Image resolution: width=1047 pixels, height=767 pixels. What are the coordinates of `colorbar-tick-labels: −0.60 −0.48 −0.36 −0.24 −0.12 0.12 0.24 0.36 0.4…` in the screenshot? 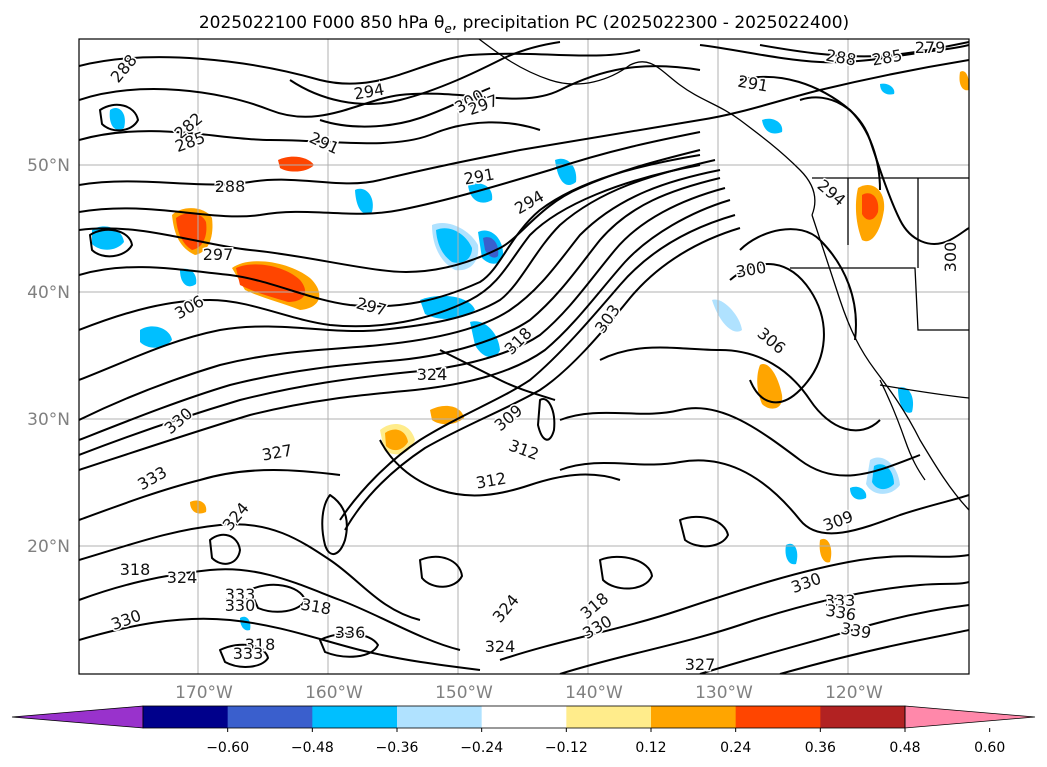 It's located at (605, 742).